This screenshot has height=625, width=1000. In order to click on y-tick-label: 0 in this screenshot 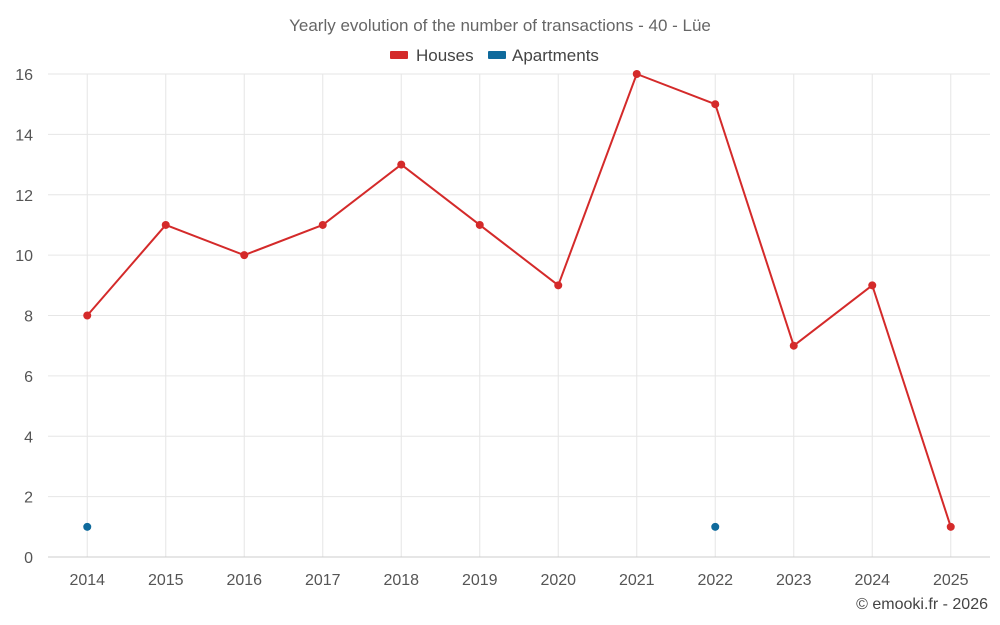, I will do `click(28, 558)`.